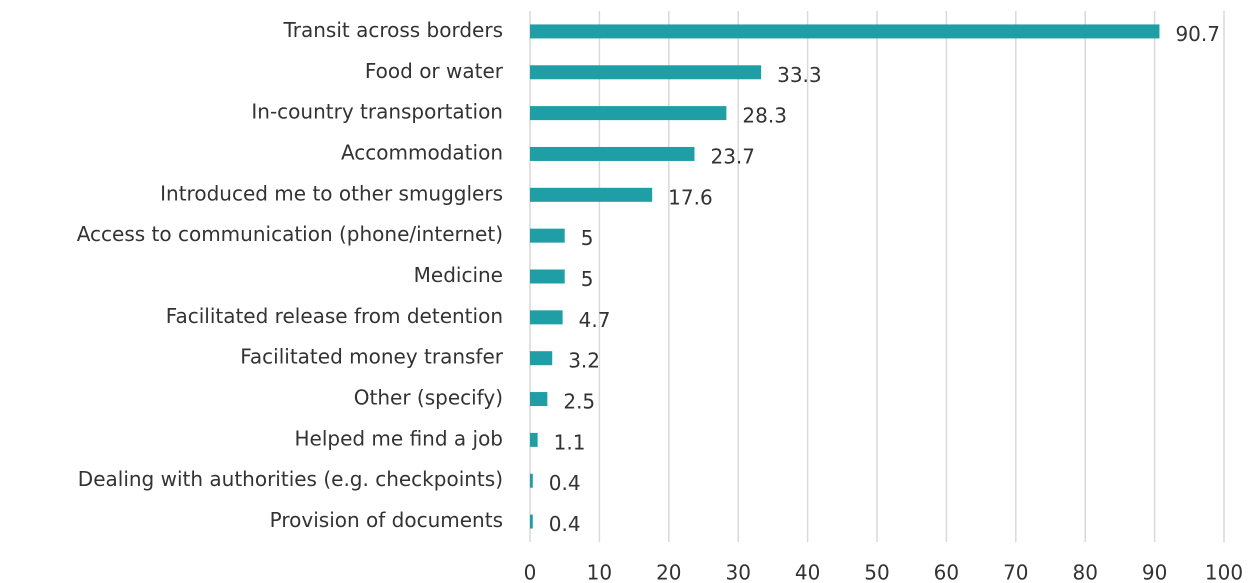  Describe the element at coordinates (386, 520) in the screenshot. I see `y-tick-label: Provision of documents` at that location.